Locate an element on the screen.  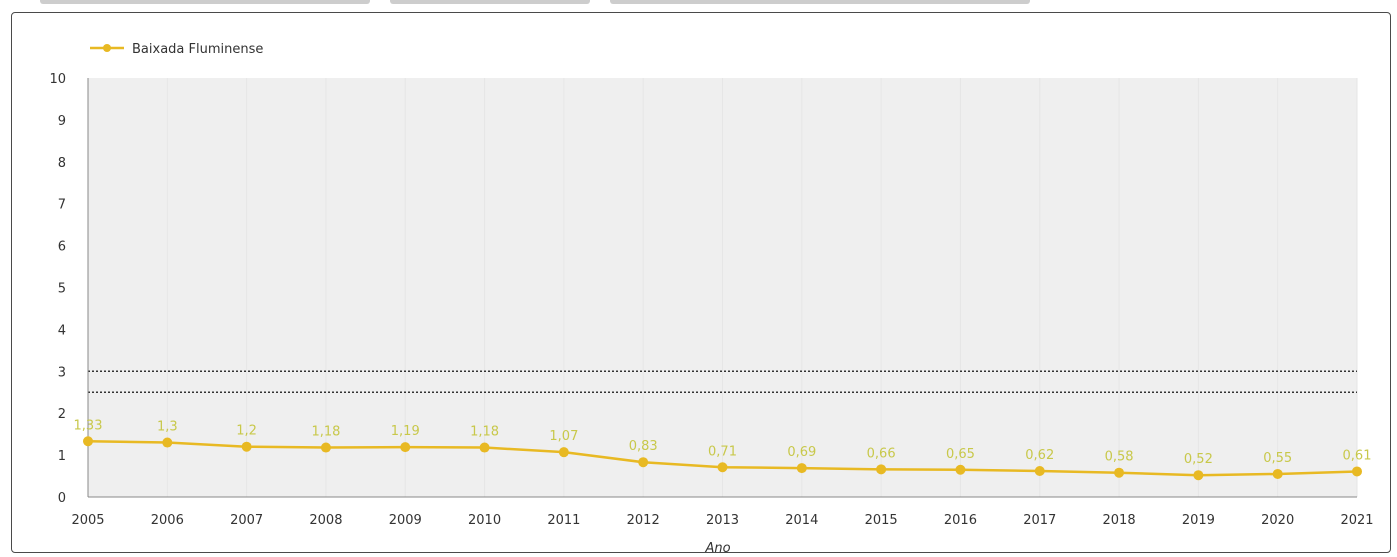
data-label: 0,65 is located at coordinates (960, 454).